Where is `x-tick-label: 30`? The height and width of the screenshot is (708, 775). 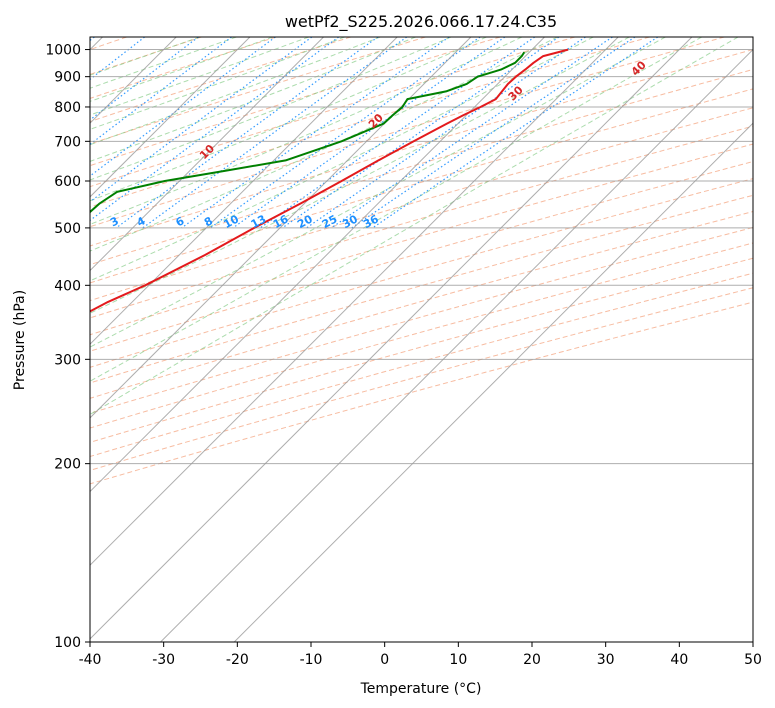 x-tick-label: 30 is located at coordinates (606, 660).